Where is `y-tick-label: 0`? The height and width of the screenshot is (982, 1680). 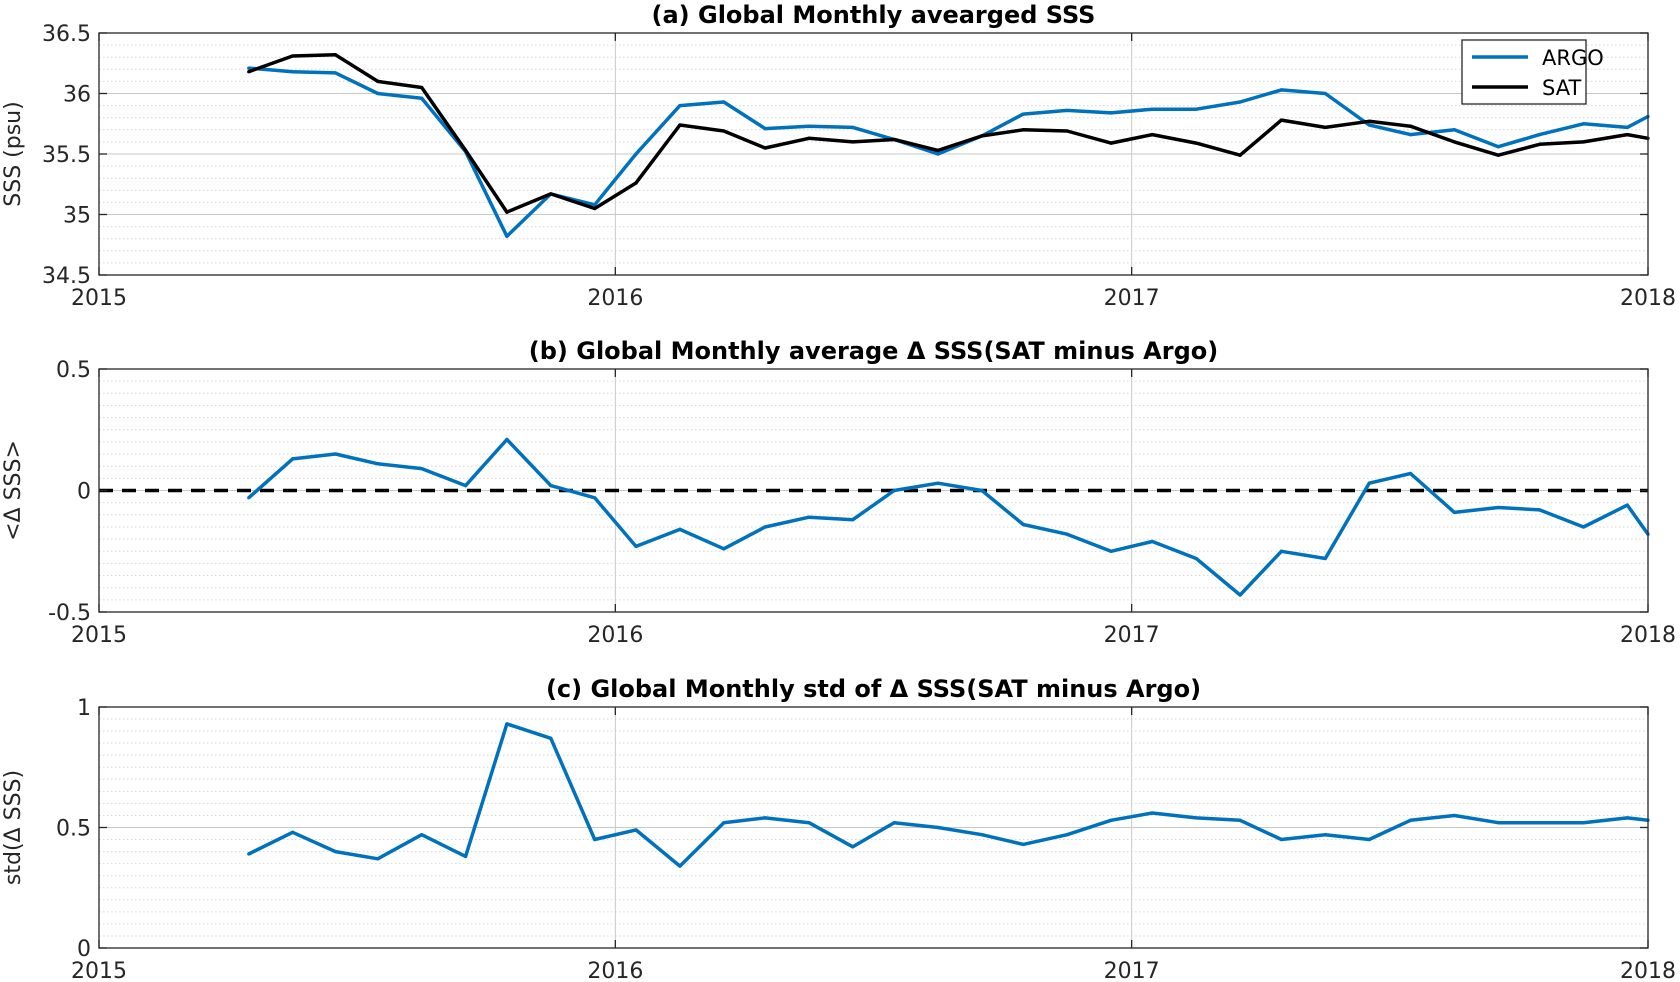 y-tick-label: 0 is located at coordinates (84, 949).